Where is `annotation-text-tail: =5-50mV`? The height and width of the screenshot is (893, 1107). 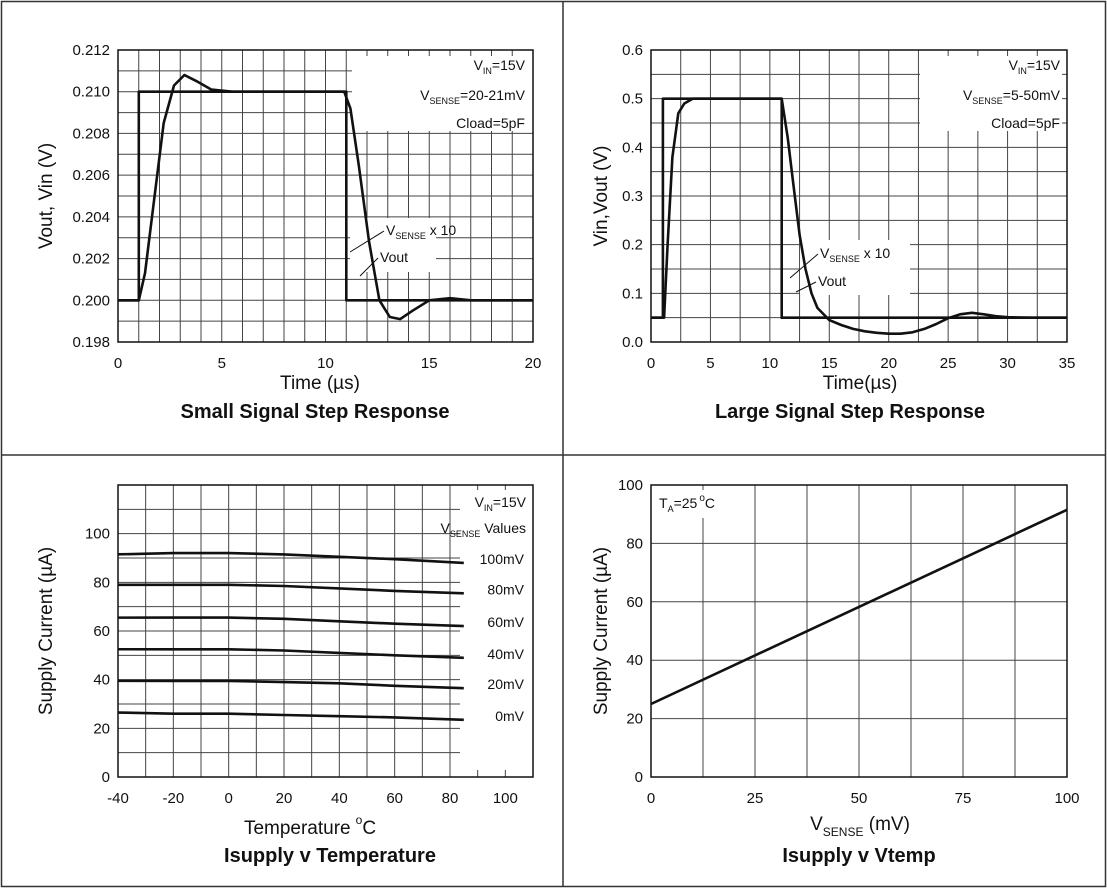 annotation-text-tail: =5-50mV is located at coordinates (1032, 95).